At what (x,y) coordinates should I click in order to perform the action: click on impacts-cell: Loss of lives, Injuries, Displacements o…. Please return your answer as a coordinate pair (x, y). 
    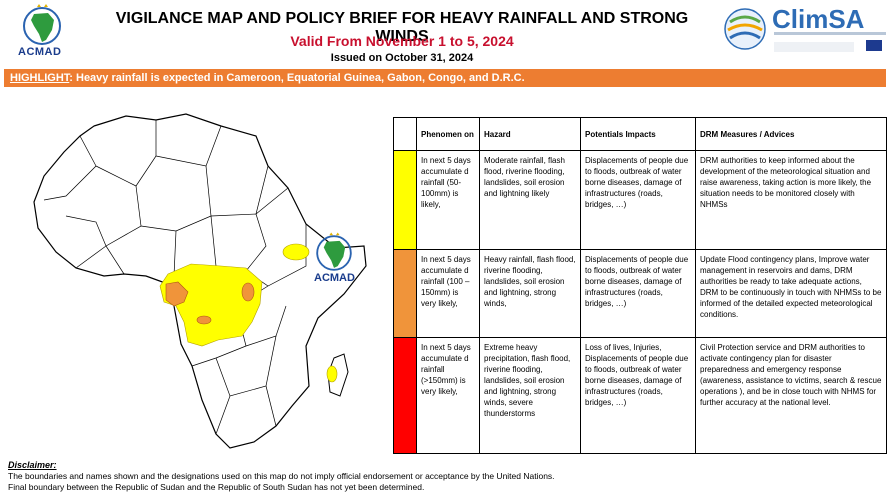
    Looking at the image, I should click on (638, 395).